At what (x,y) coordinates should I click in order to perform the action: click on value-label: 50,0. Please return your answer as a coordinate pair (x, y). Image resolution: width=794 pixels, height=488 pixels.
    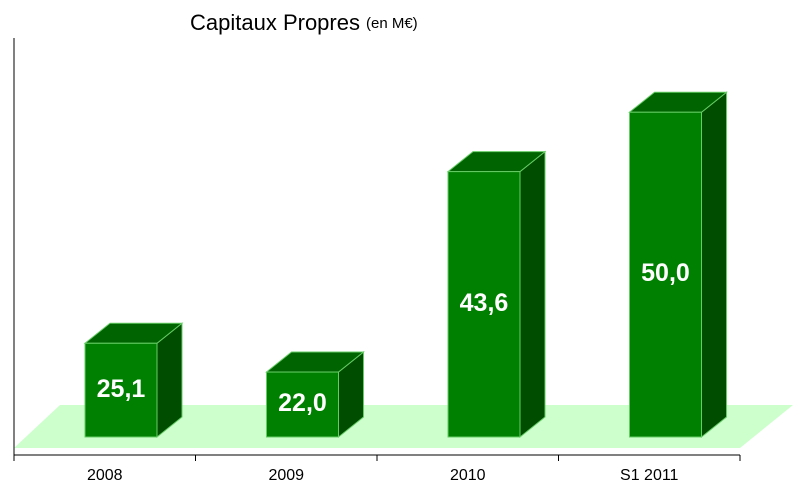
    Looking at the image, I should click on (665, 273).